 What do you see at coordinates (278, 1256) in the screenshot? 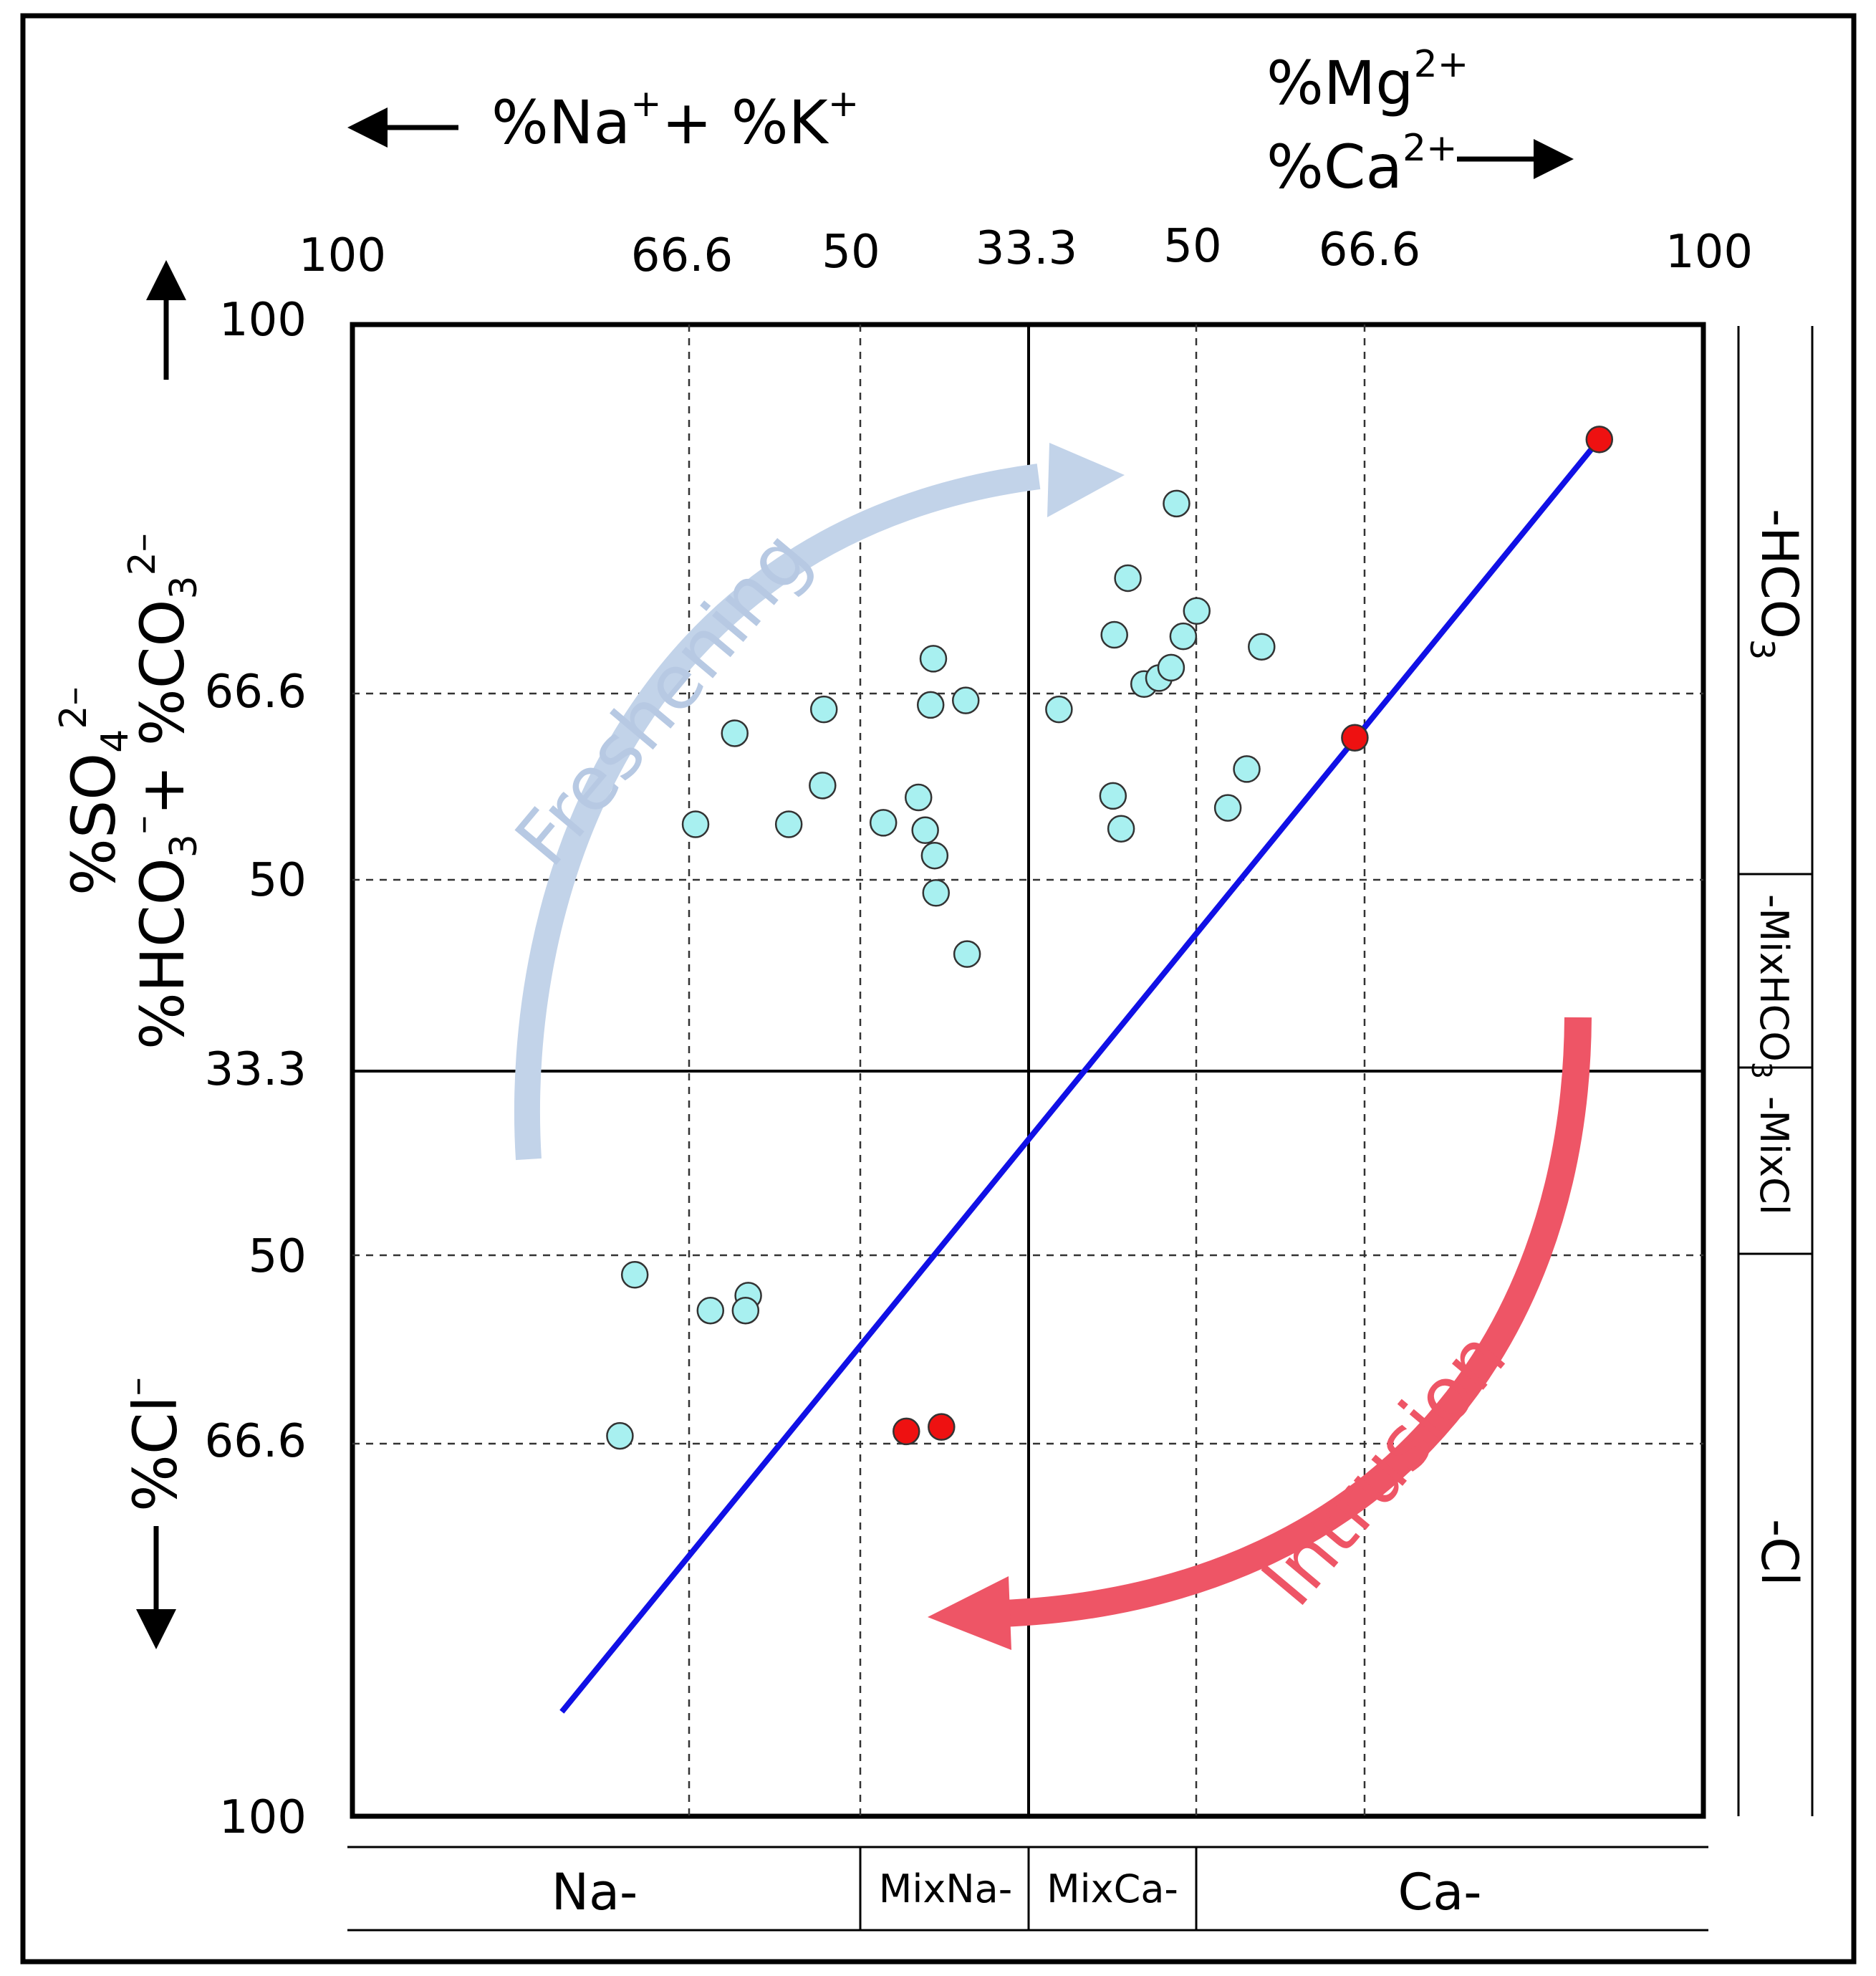
I see `left-tick-50-lower: 50` at bounding box center [278, 1256].